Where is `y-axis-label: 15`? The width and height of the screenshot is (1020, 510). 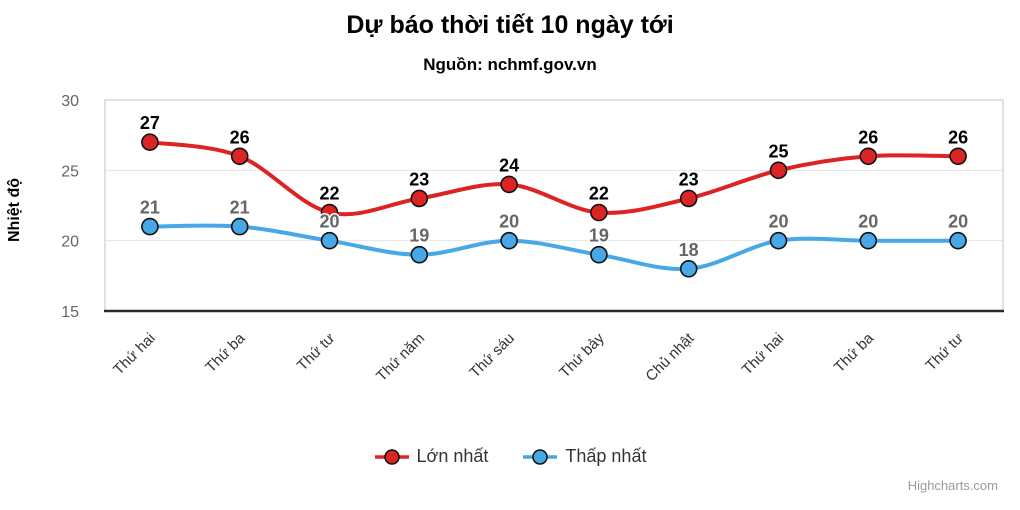 y-axis-label: 15 is located at coordinates (70, 312).